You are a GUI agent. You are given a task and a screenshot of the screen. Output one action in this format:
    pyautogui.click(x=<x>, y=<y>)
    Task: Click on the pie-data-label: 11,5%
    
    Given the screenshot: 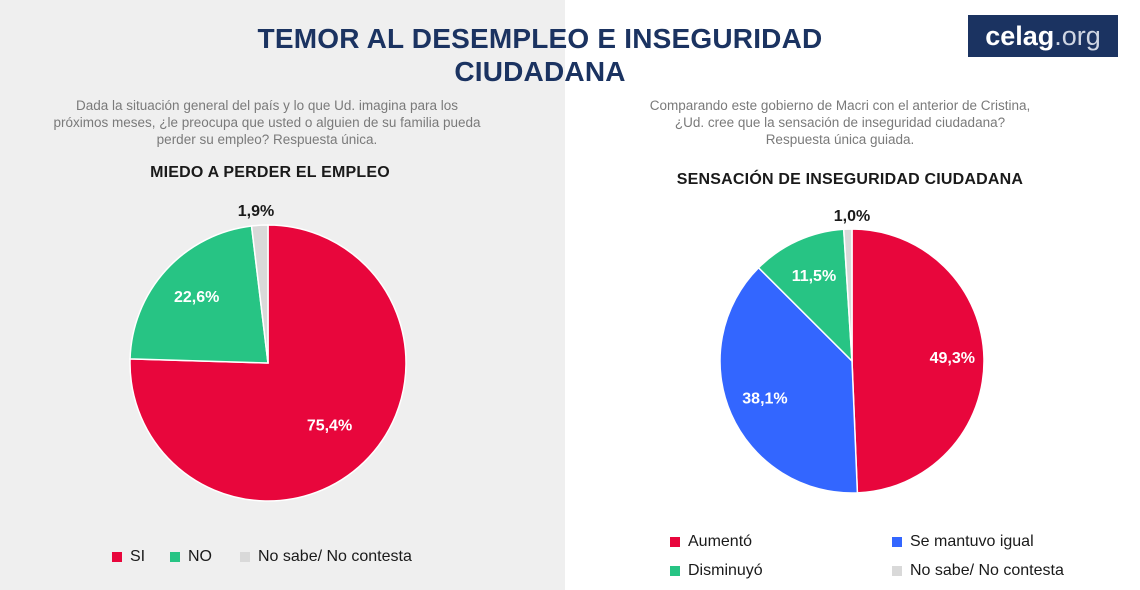 What is the action you would take?
    pyautogui.click(x=814, y=276)
    